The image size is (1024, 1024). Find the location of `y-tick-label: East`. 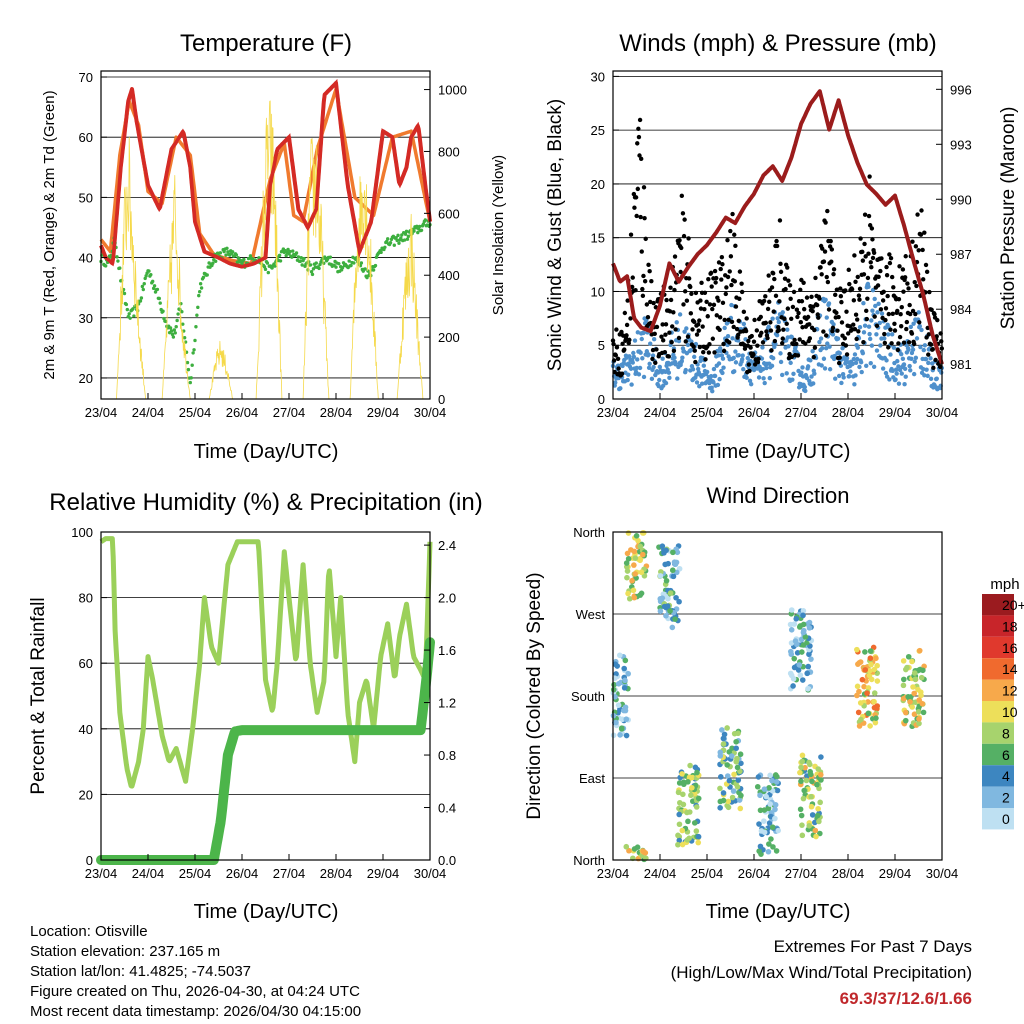

y-tick-label: East is located at coordinates (592, 778).